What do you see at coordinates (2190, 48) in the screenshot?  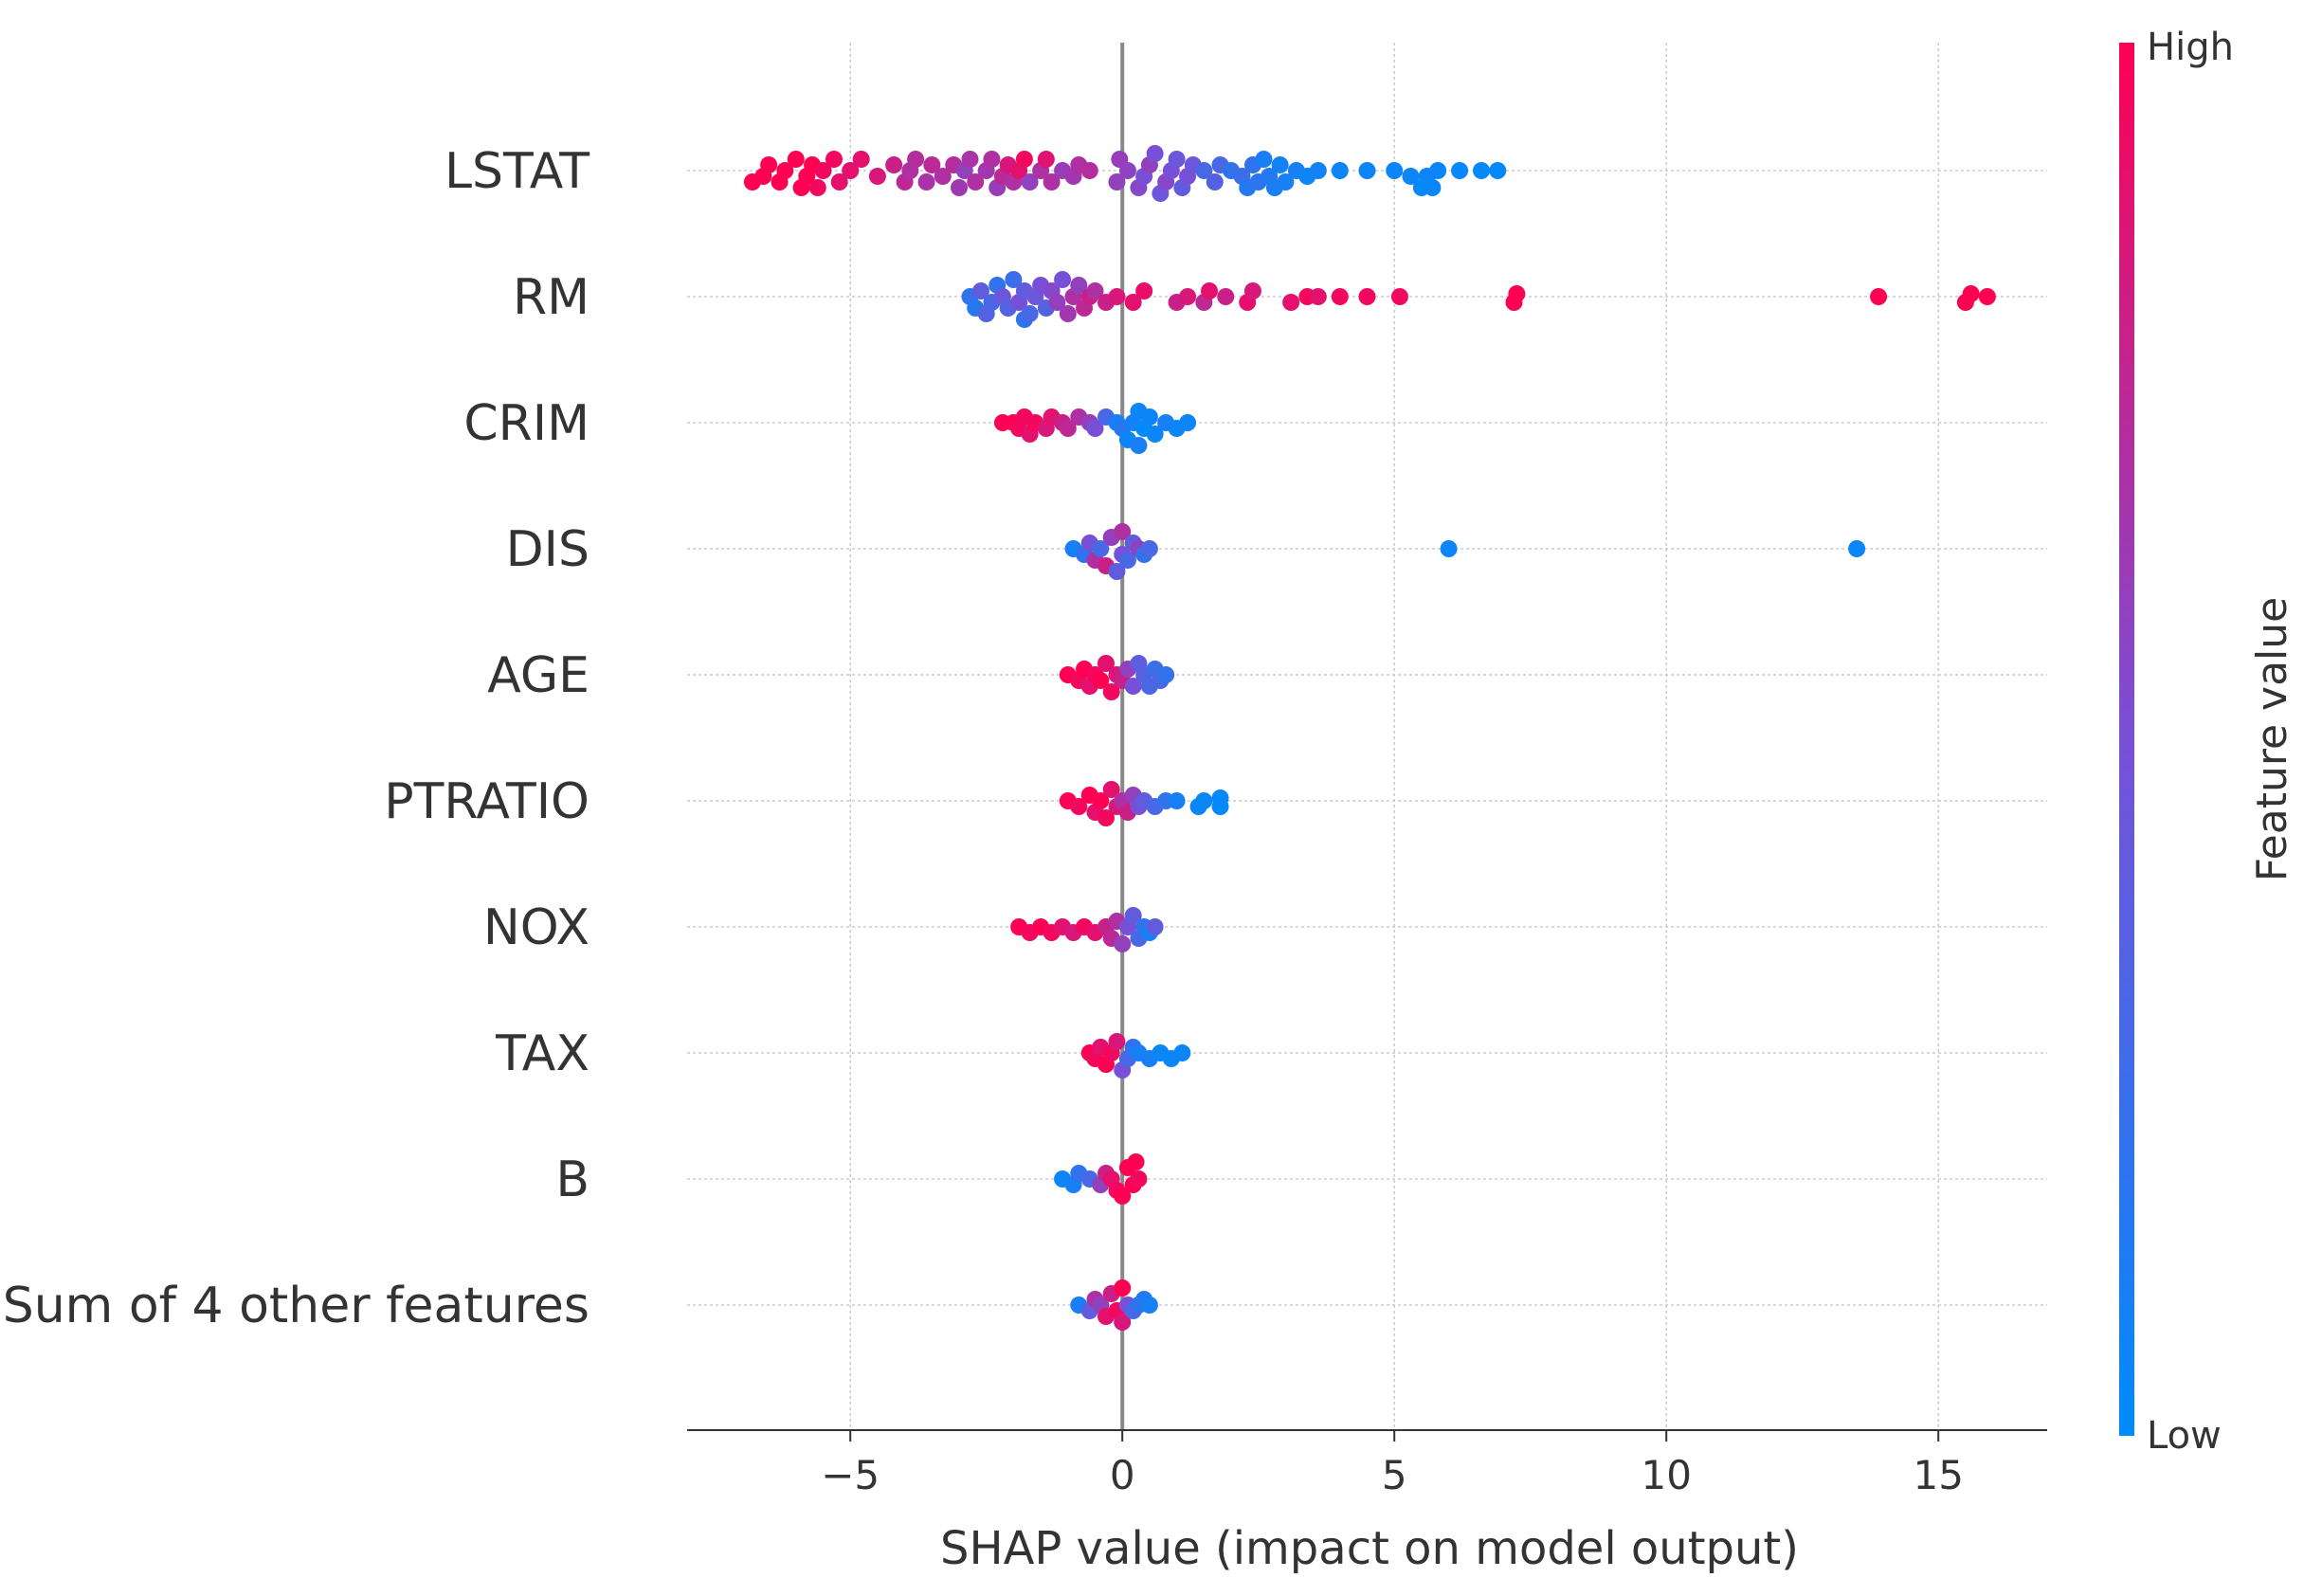 I see `colorbar-high-label: High` at bounding box center [2190, 48].